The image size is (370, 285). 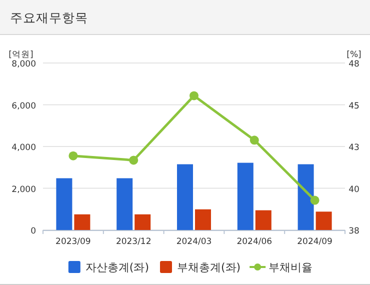 I want to click on y2-tick-label: 48, so click(x=354, y=65).